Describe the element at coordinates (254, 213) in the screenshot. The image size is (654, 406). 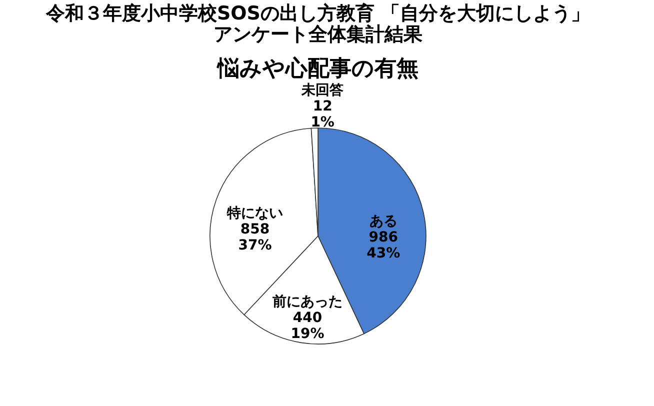
I see `slice-label: 特にない` at that location.